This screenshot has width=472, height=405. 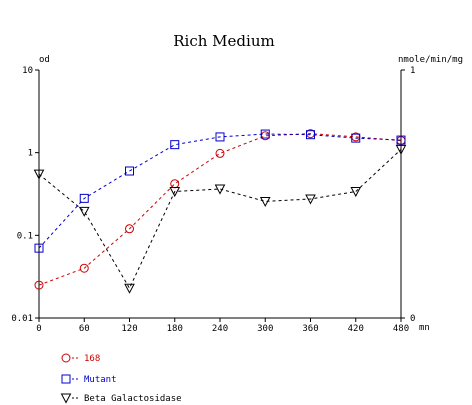 What do you see at coordinates (310, 329) in the screenshot?
I see `x-tick-label: 360` at bounding box center [310, 329].